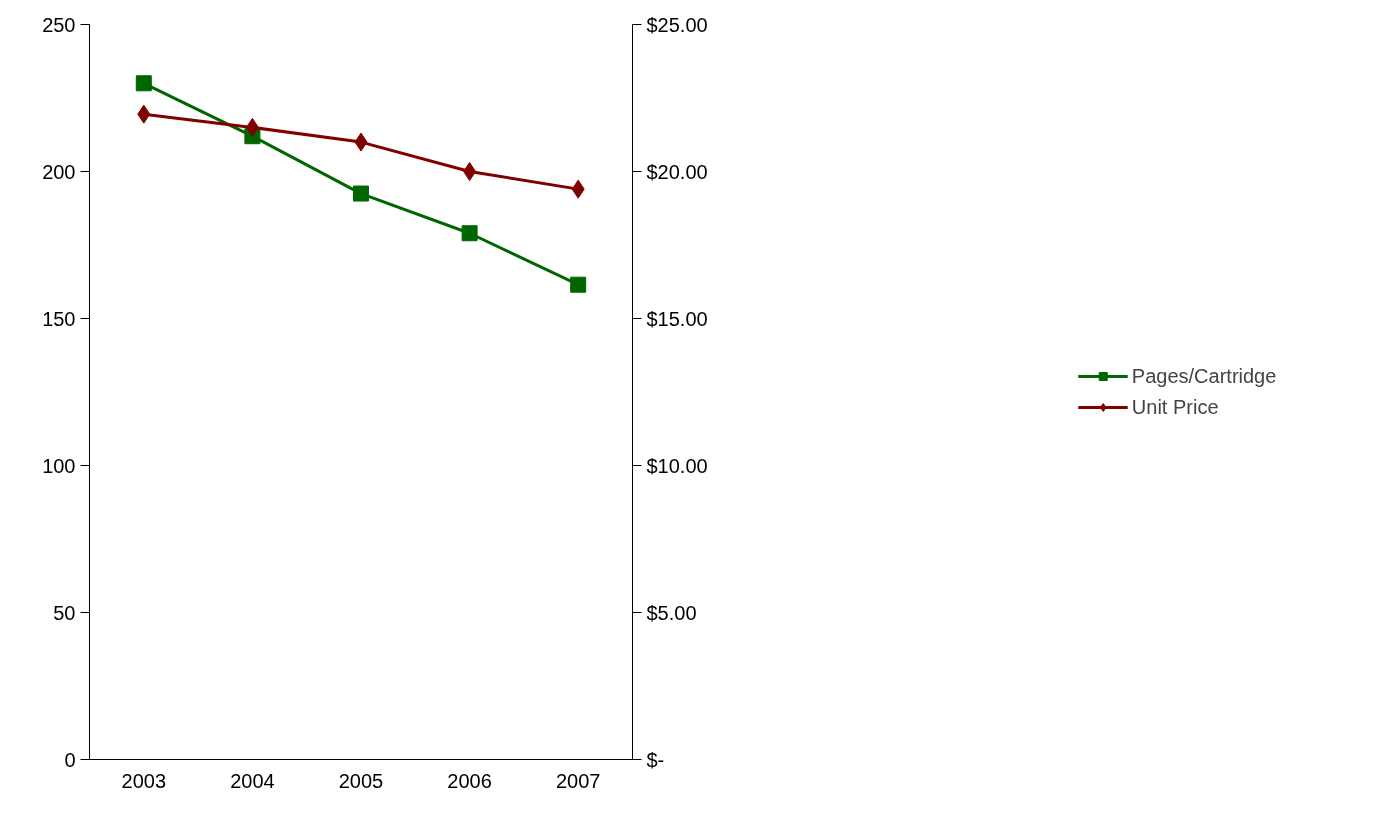 Image resolution: width=1399 pixels, height=820 pixels. I want to click on x-tick-label: 2003, so click(144, 780).